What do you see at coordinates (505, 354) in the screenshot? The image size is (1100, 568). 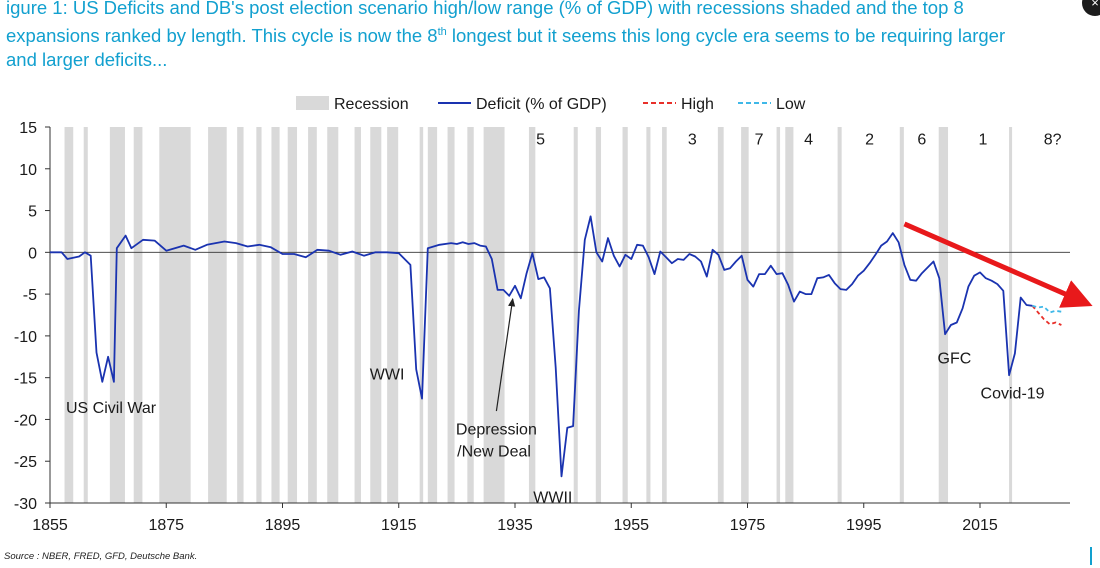 I see `depression-pointer-arrow` at bounding box center [505, 354].